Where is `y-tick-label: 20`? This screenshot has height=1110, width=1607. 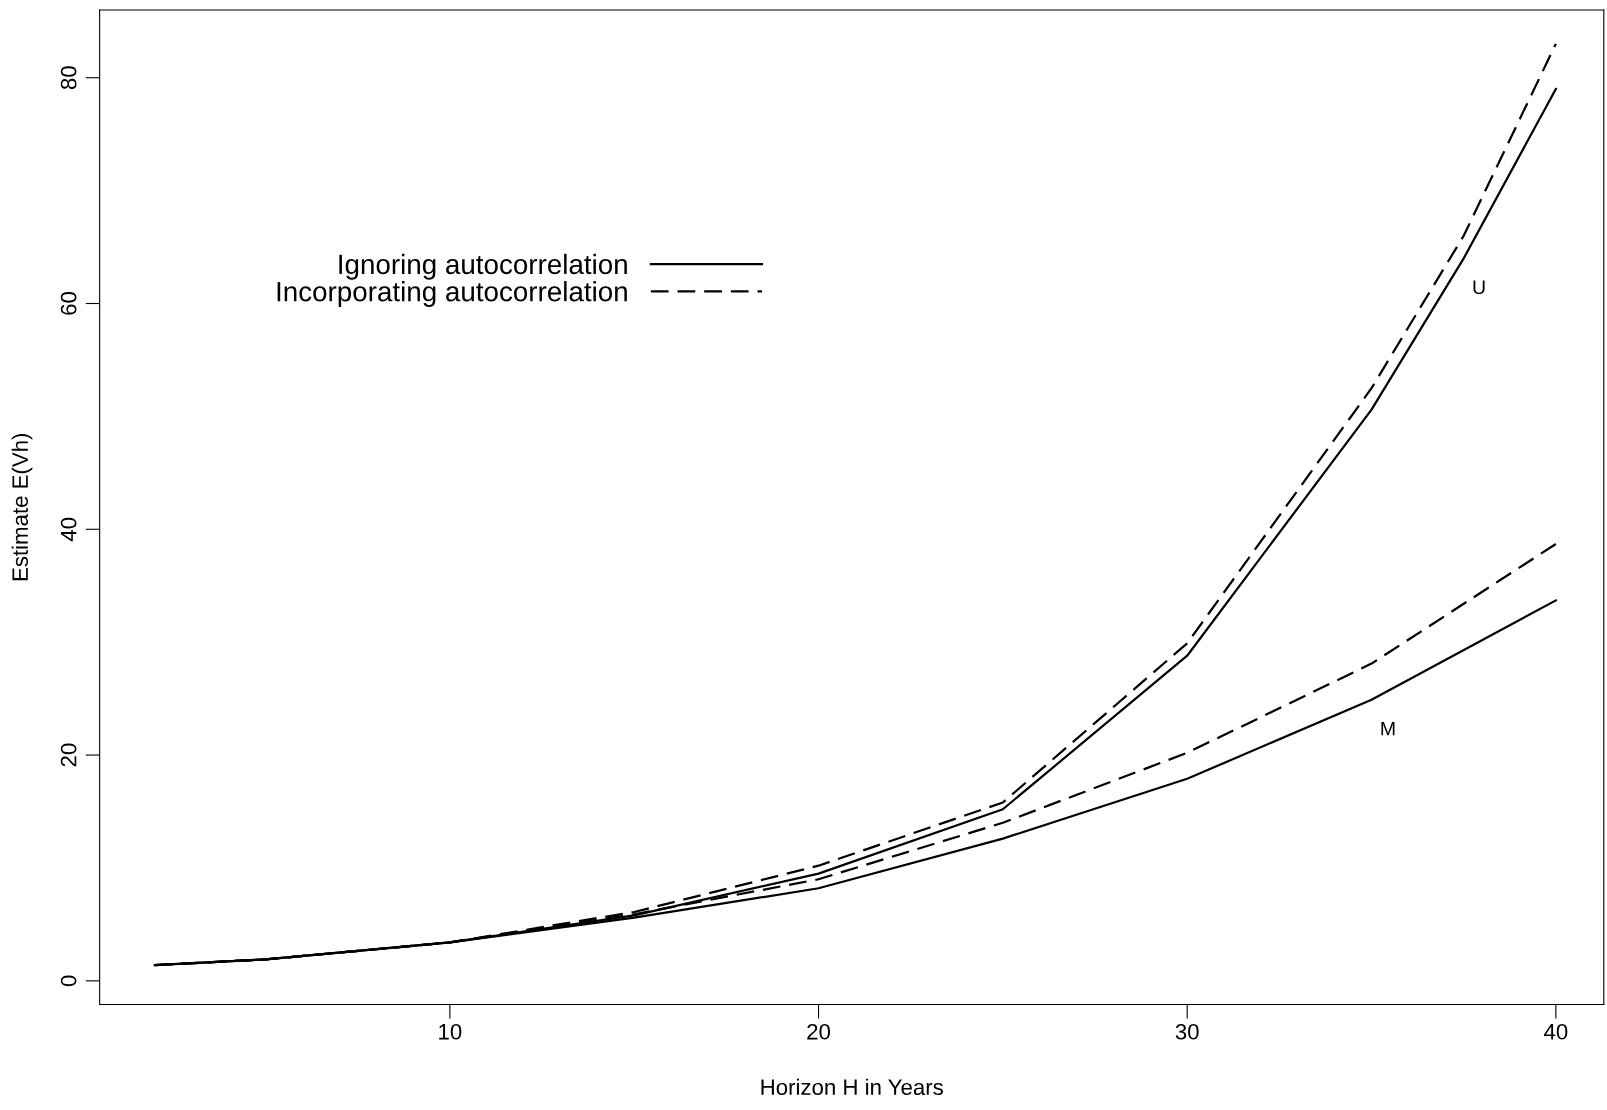 y-tick-label: 20 is located at coordinates (68, 755).